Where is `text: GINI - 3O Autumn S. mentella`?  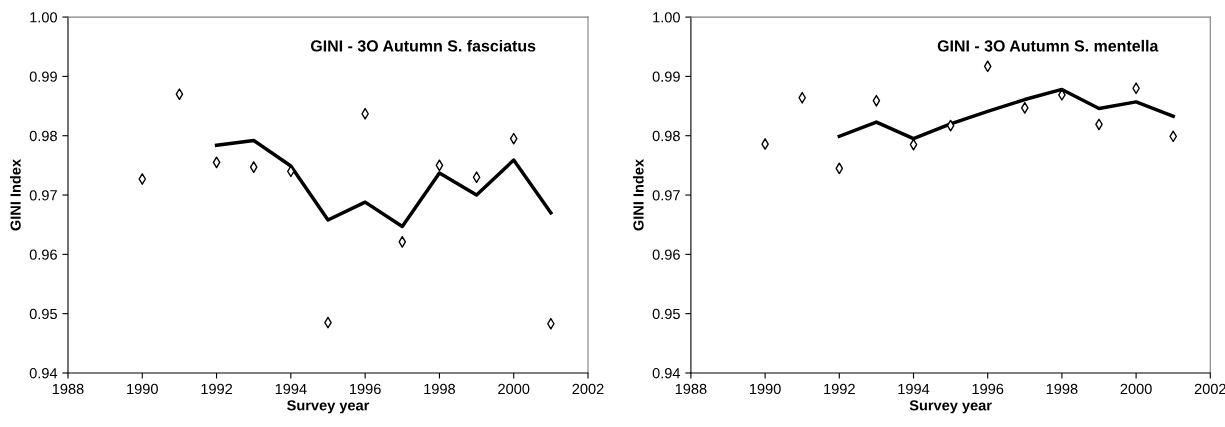
text: GINI - 3O Autumn S. mentella is located at coordinates (1048, 45).